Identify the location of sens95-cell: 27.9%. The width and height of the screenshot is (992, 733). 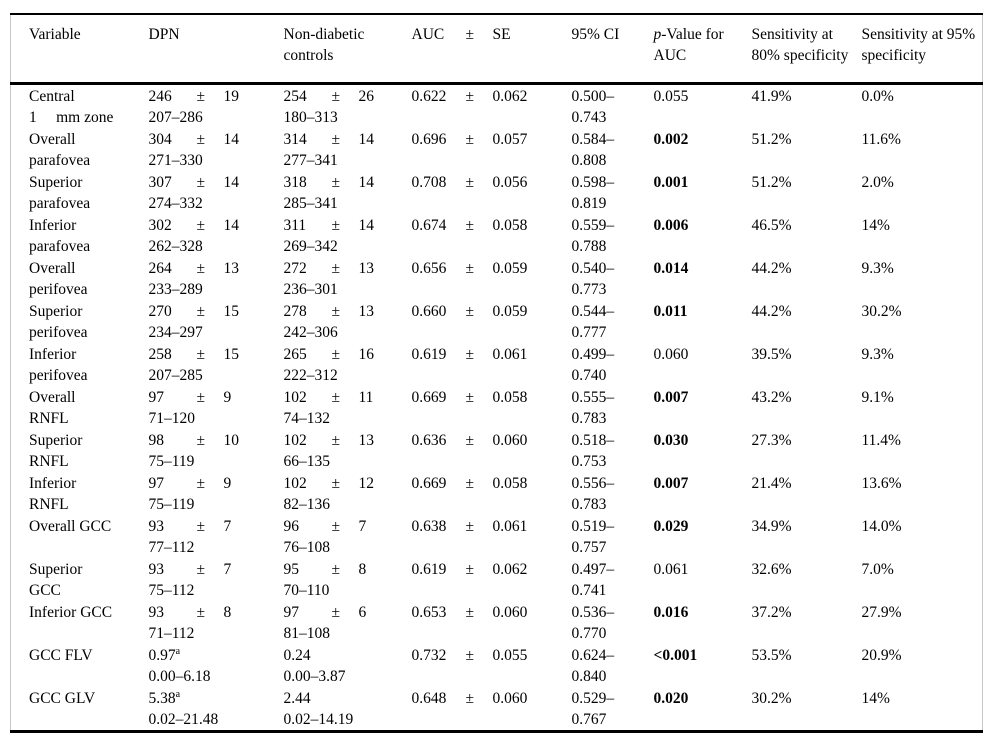
(881, 612).